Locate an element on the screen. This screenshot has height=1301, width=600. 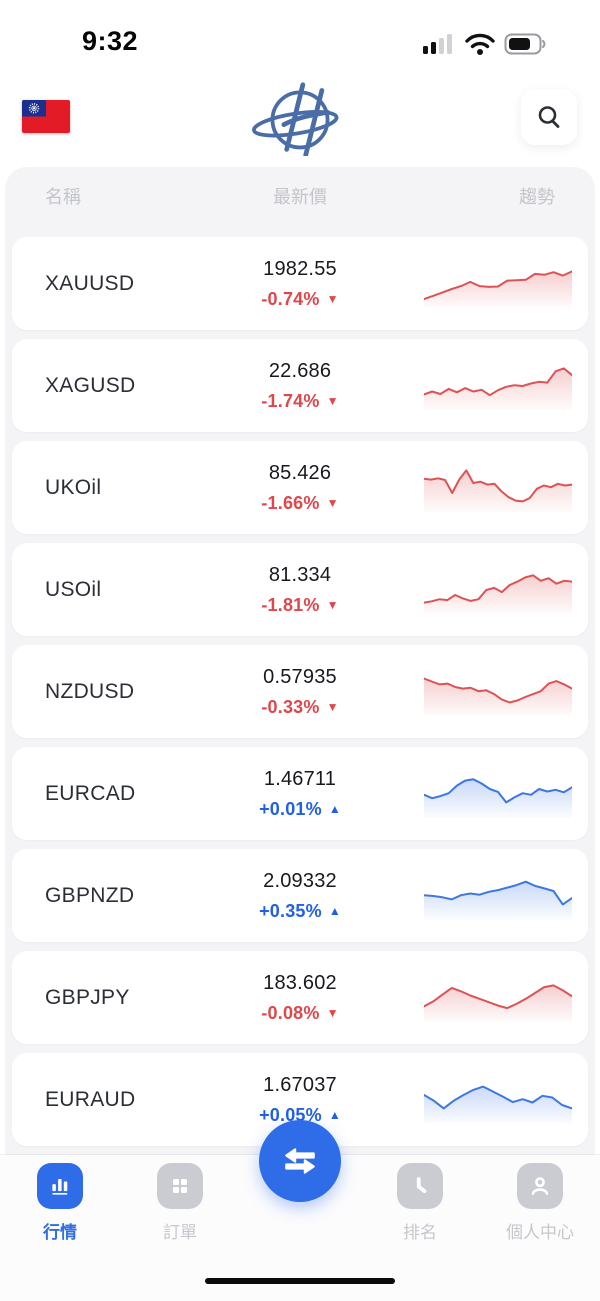
instrument-price: 22.686 is located at coordinates (300, 370).